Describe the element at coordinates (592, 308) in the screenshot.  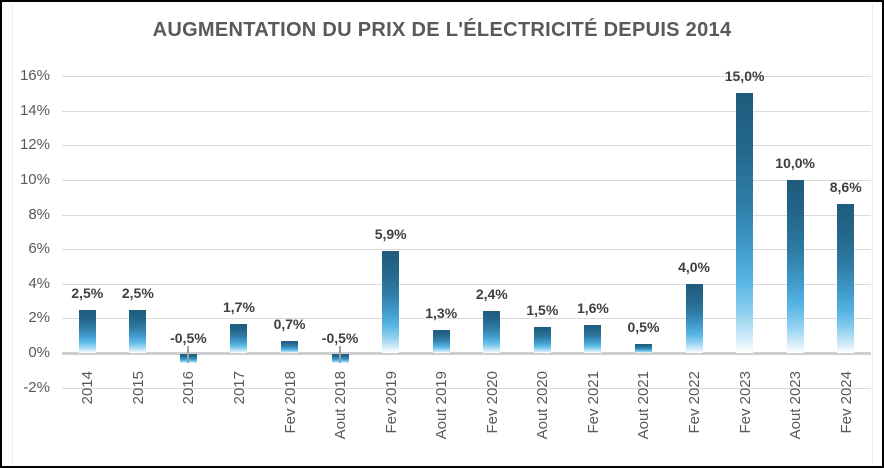
I see `bar-value-label: 1,6%` at that location.